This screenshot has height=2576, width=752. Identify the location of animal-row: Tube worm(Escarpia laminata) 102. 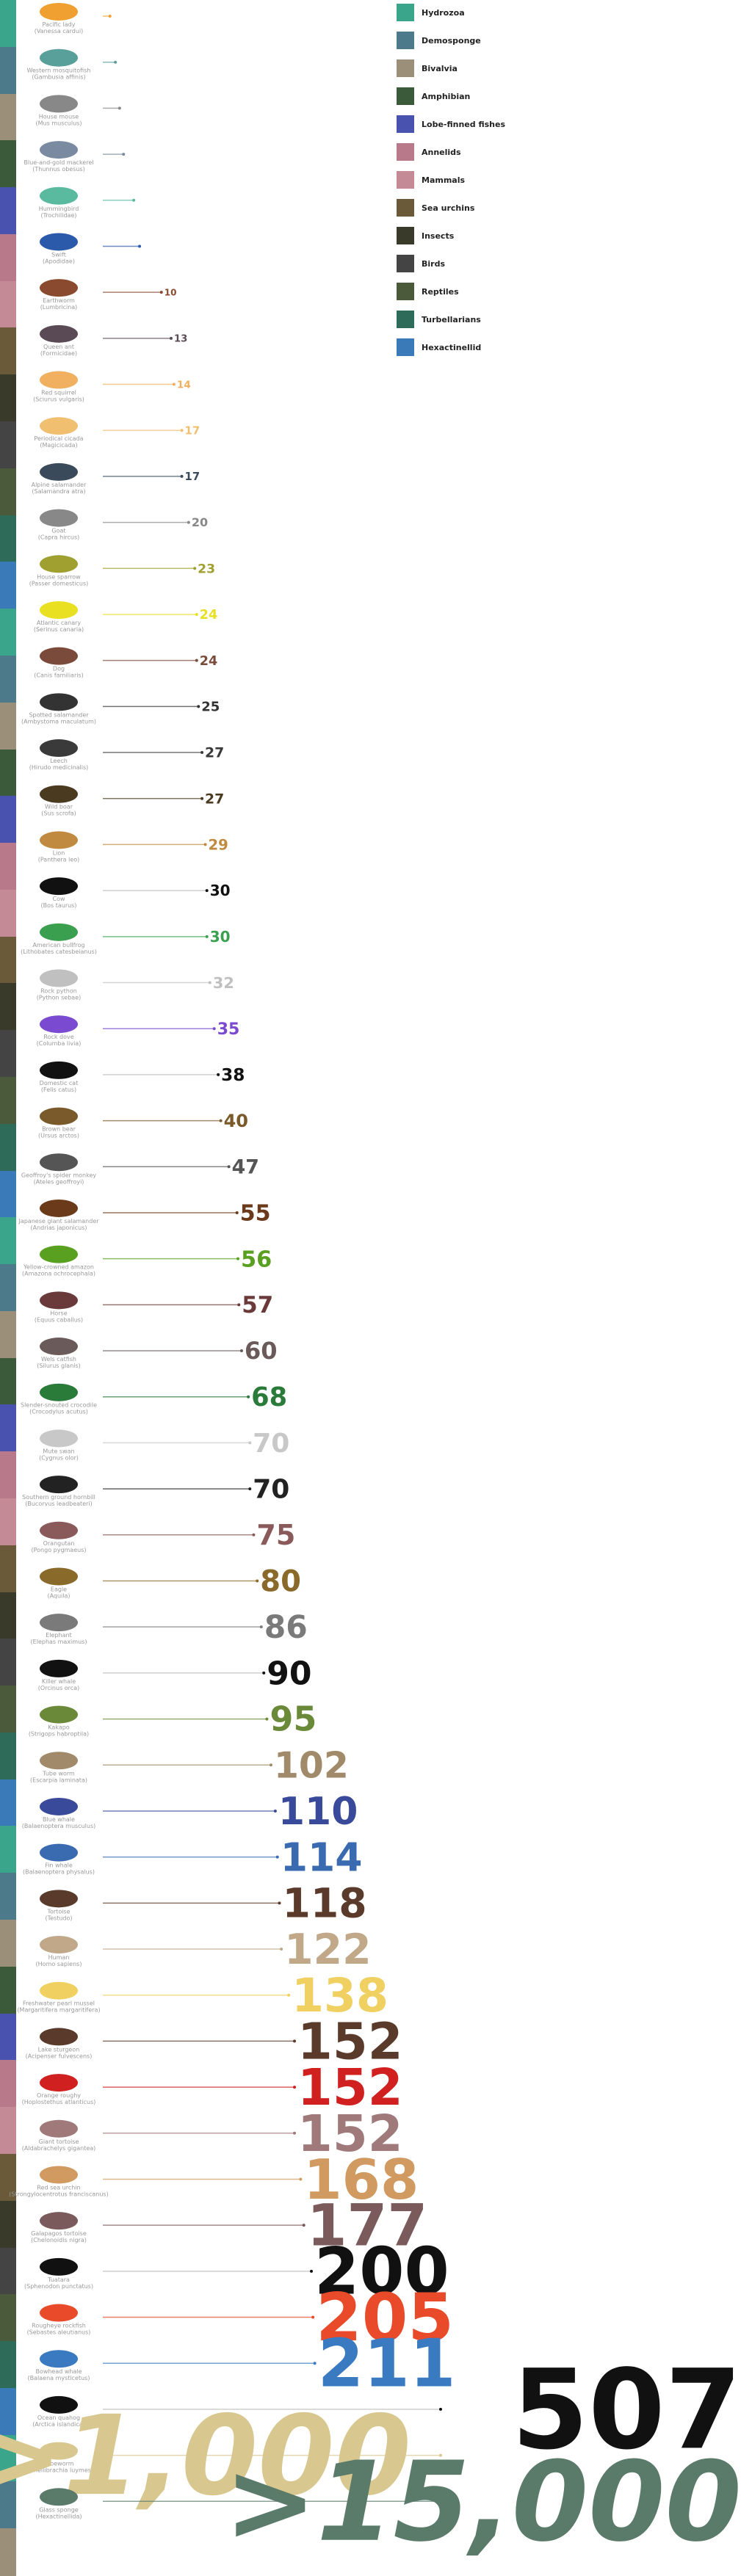
(189, 1765).